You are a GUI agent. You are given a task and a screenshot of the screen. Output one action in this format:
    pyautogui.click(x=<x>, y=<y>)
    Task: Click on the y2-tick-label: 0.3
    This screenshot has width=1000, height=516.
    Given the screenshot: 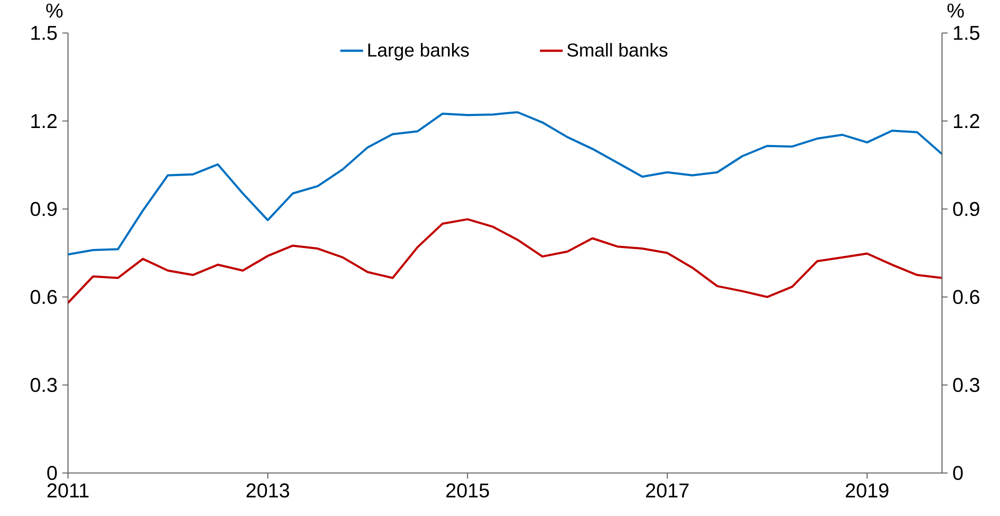 What is the action you would take?
    pyautogui.click(x=966, y=385)
    